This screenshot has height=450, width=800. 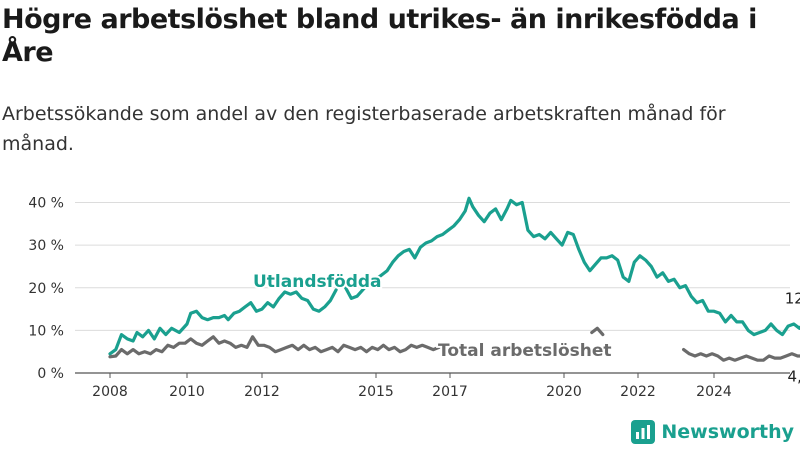 I want to click on x-tick-label: 2012, so click(x=262, y=392).